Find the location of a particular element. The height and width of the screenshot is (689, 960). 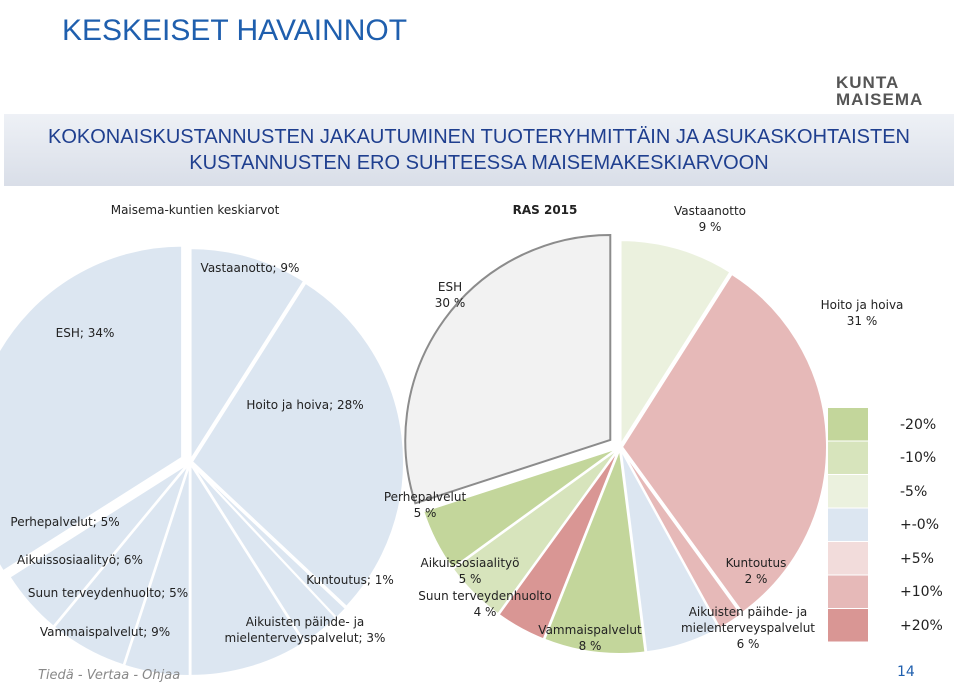

slice-label: Kuntoutus; 1% is located at coordinates (350, 580).